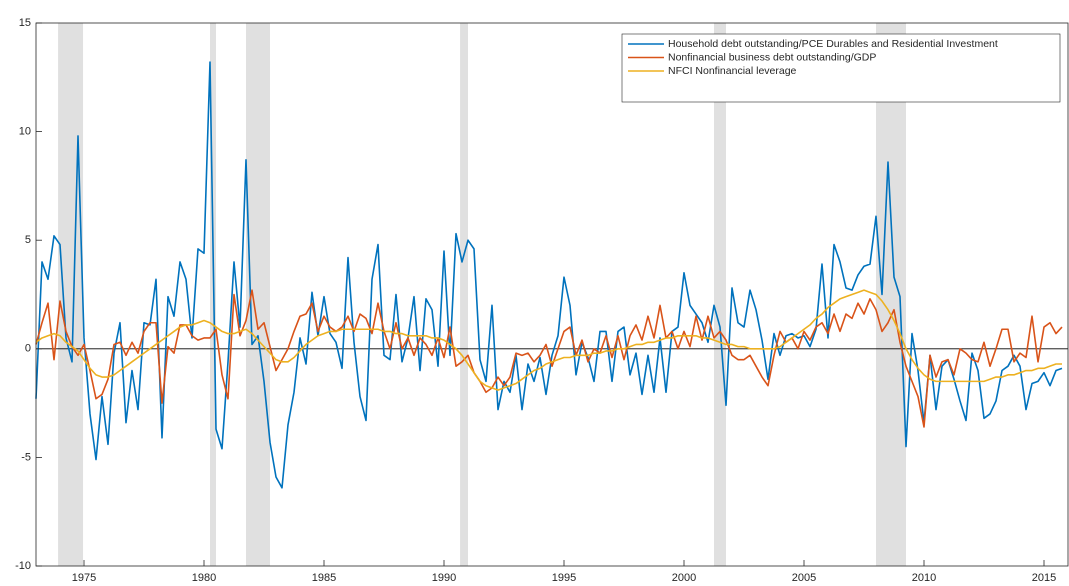 This screenshot has width=1069, height=586. What do you see at coordinates (684, 578) in the screenshot?
I see `x-tick-label: 2000` at bounding box center [684, 578].